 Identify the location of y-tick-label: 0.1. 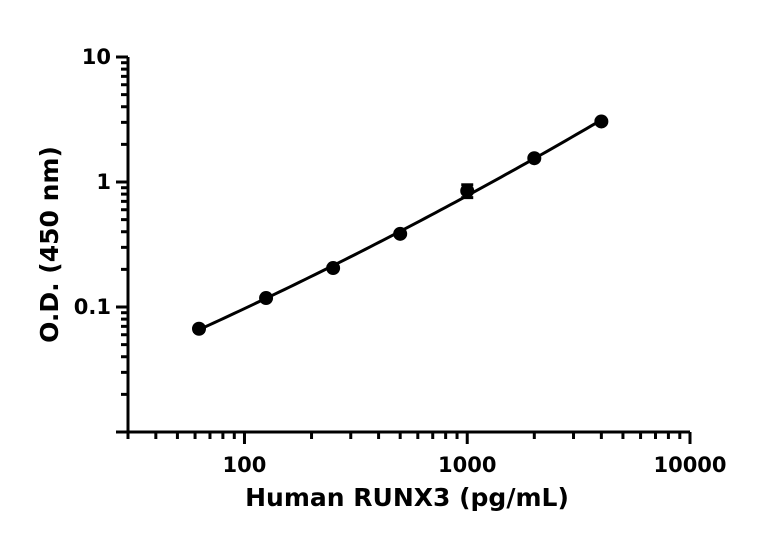
(92, 307).